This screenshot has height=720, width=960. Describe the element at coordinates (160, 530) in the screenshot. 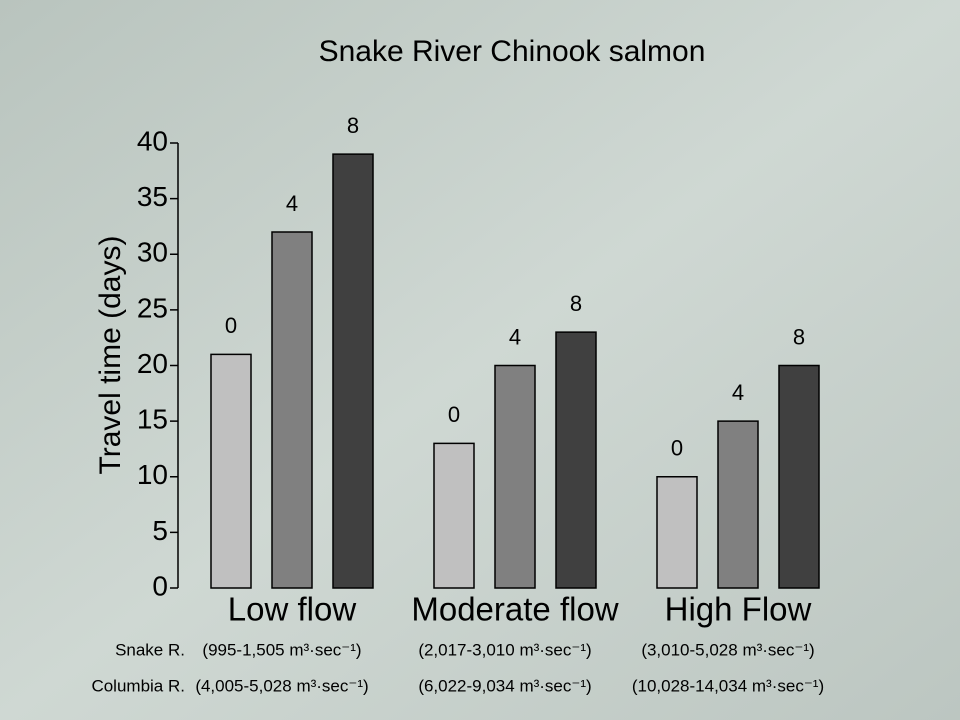

I see `y-tick-label: 5` at that location.